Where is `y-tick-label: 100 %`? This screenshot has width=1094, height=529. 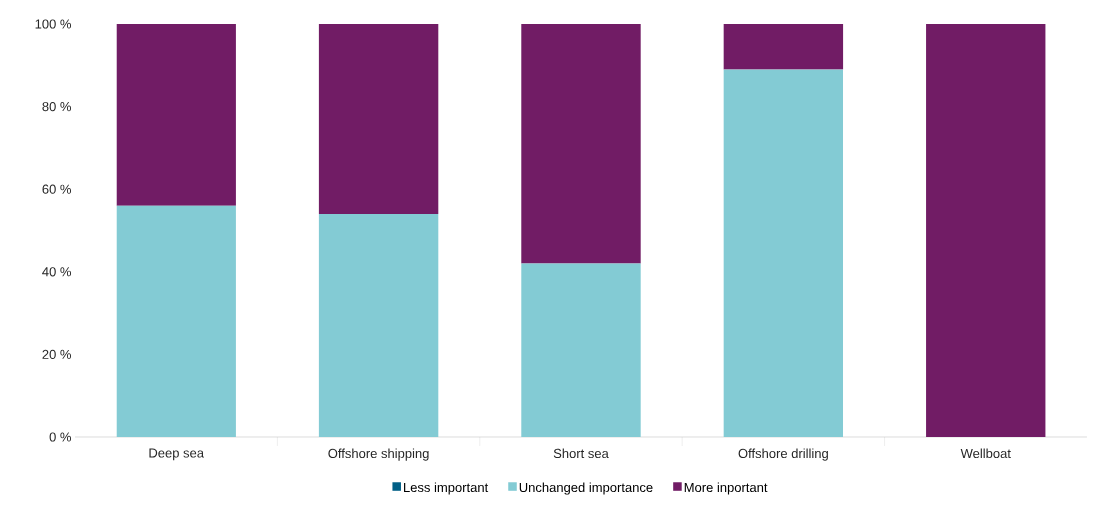
y-tick-label: 100 % is located at coordinates (53, 24).